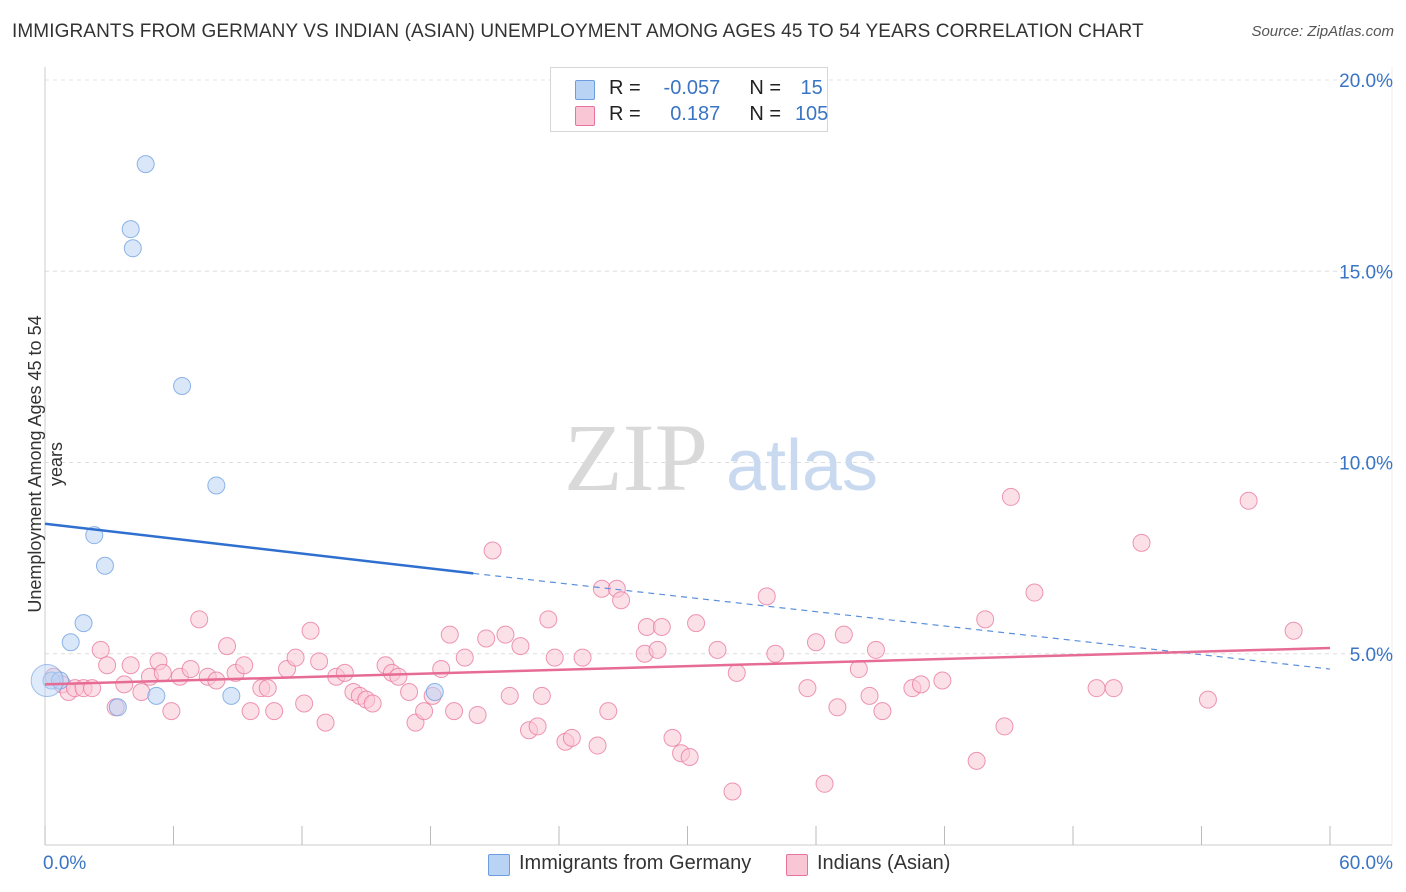  What do you see at coordinates (259, 548) in the screenshot?
I see `germany-trend-line` at bounding box center [259, 548].